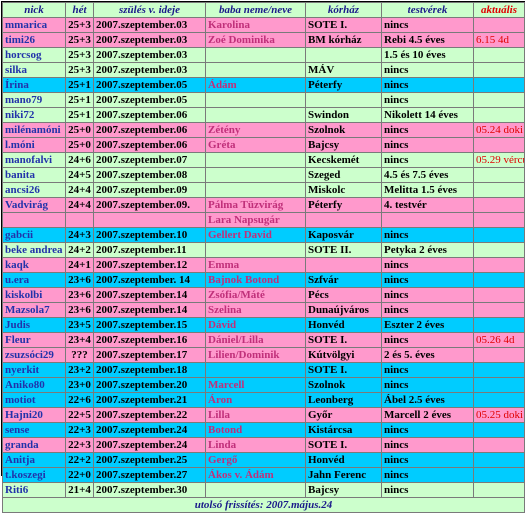  I want to click on cell-szules: 2007.szeptember.14, so click(149, 310).